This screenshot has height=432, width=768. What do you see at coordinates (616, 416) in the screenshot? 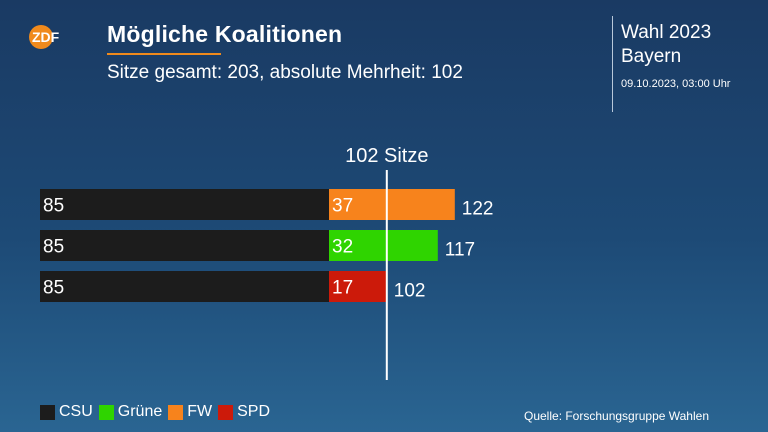
I see `source-note: Quelle: Forschungsgruppe Wahlen` at bounding box center [616, 416].